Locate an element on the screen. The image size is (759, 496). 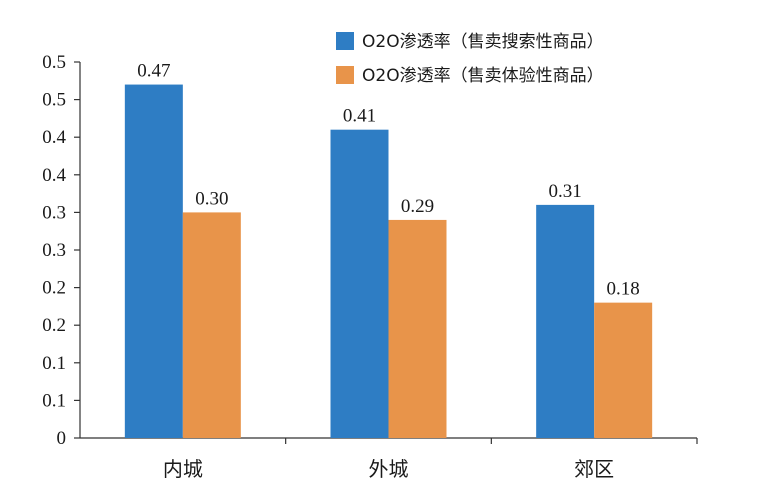
data-label: 0.29 is located at coordinates (417, 206).